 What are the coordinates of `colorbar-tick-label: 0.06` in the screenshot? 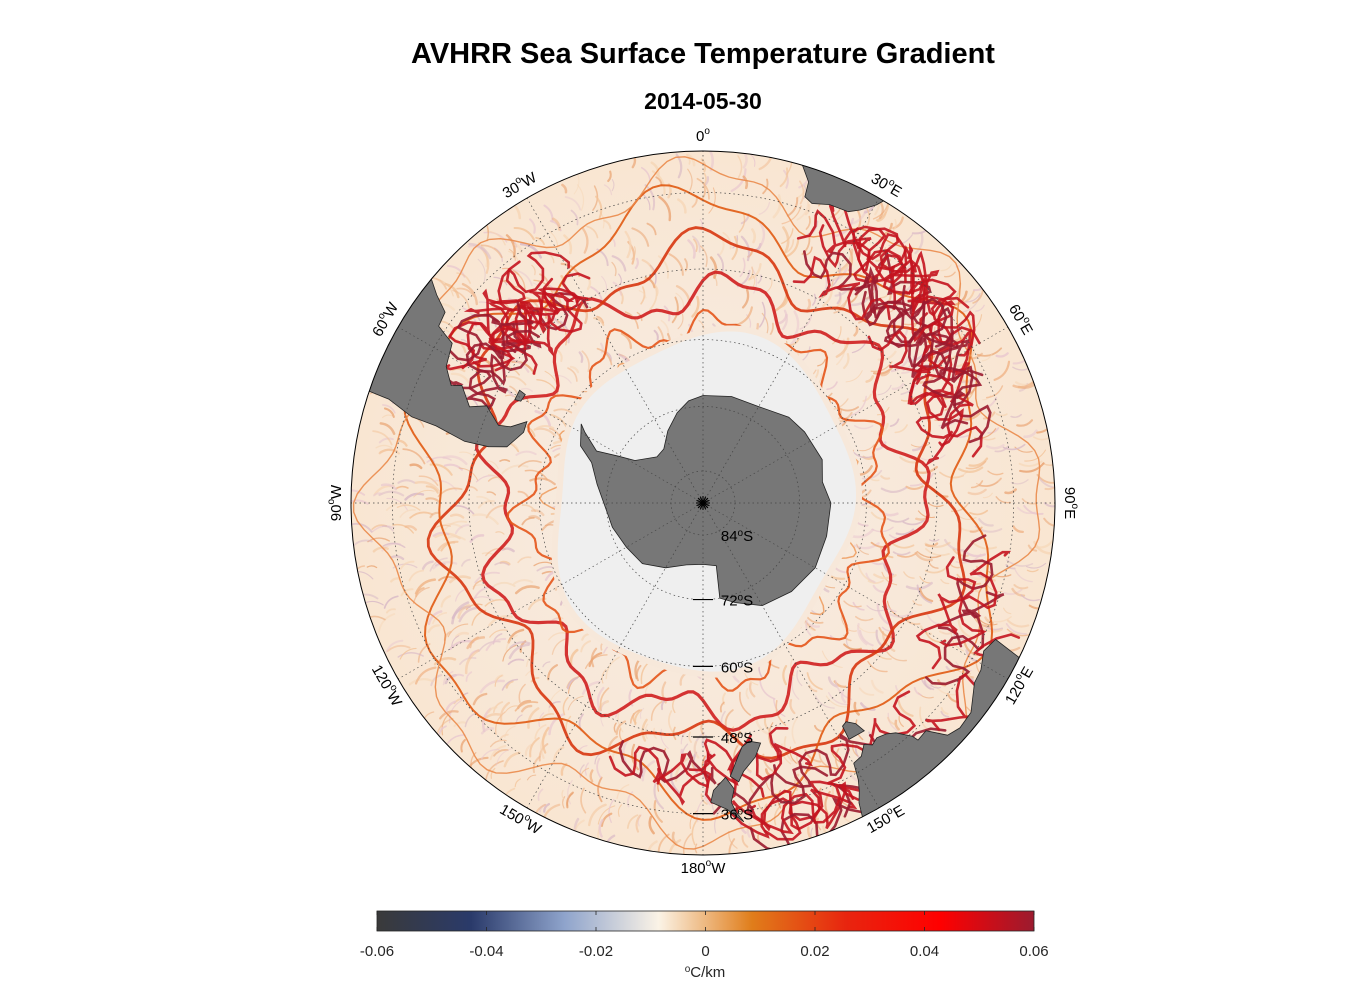 It's located at (1033, 951).